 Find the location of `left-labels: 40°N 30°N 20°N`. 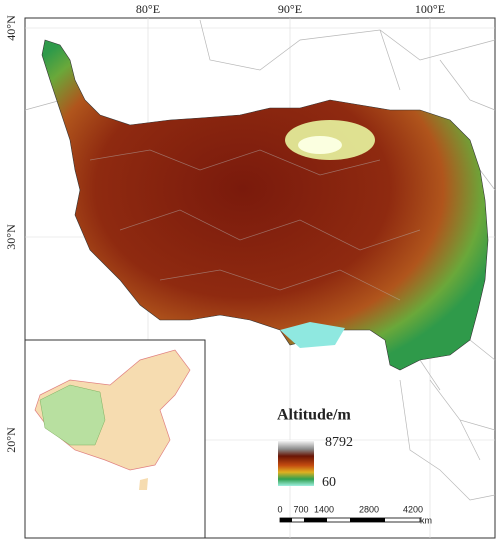

left-labels: 40°N 30°N 20°N is located at coordinates (11, 234).